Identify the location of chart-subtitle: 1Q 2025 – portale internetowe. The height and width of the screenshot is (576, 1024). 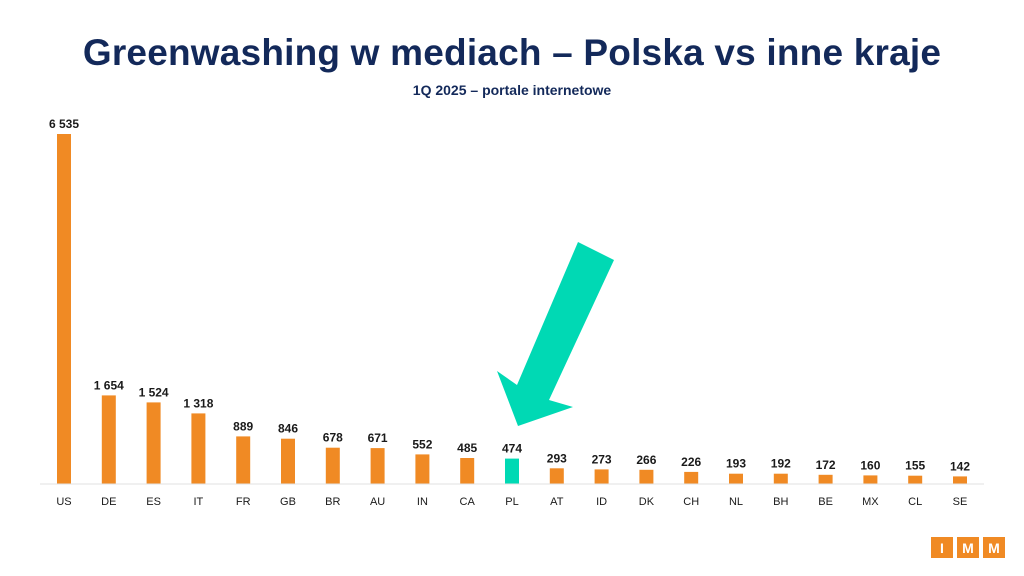
(512, 90).